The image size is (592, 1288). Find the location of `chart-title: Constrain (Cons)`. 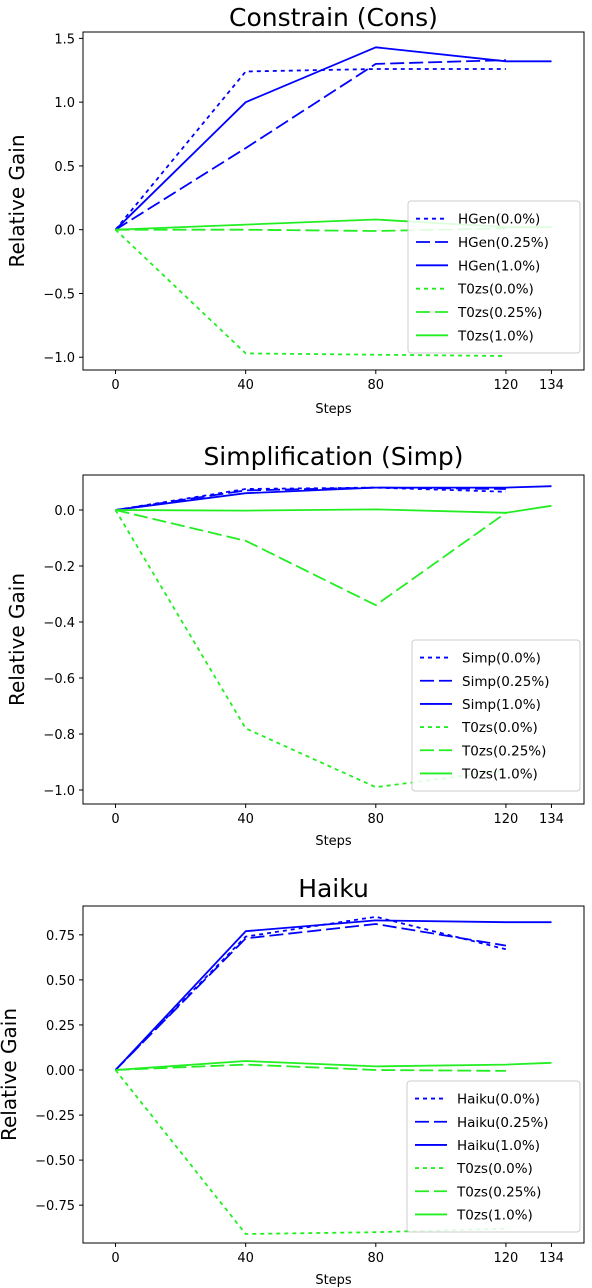

chart-title: Constrain (Cons) is located at coordinates (333, 17).